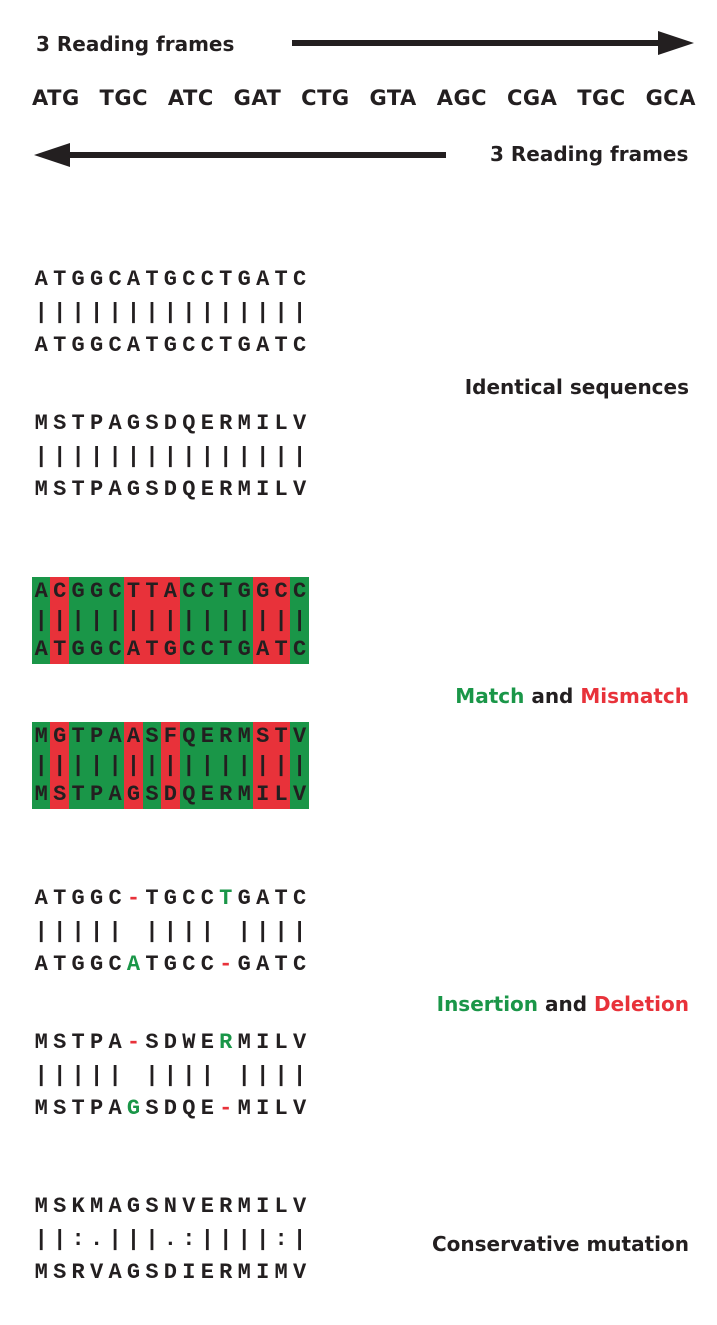  What do you see at coordinates (462, 98) in the screenshot?
I see `codon: AGC` at bounding box center [462, 98].